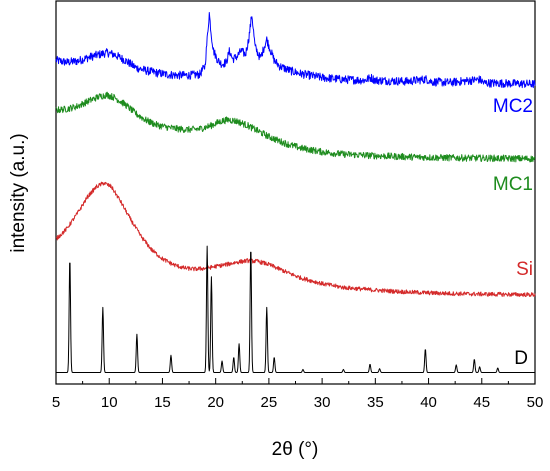  What do you see at coordinates (295, 50) in the screenshot?
I see `series-line-mc2` at bounding box center [295, 50].